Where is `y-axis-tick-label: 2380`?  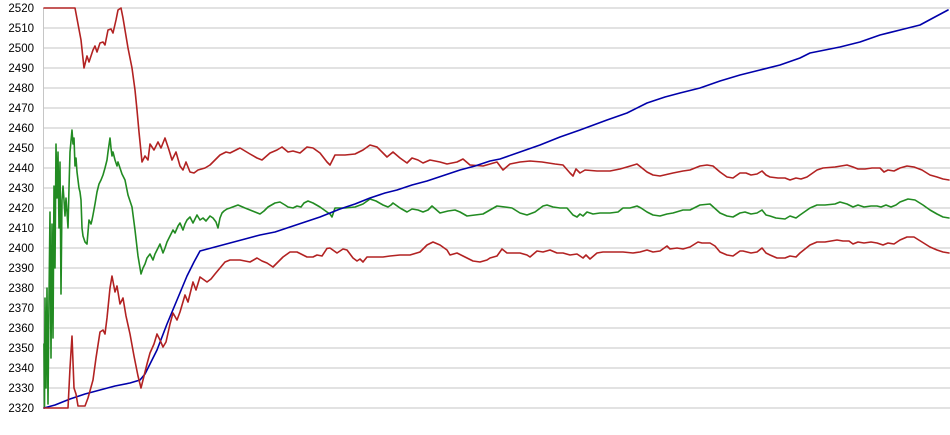 y-axis-tick-label: 2380 is located at coordinates (21, 289).